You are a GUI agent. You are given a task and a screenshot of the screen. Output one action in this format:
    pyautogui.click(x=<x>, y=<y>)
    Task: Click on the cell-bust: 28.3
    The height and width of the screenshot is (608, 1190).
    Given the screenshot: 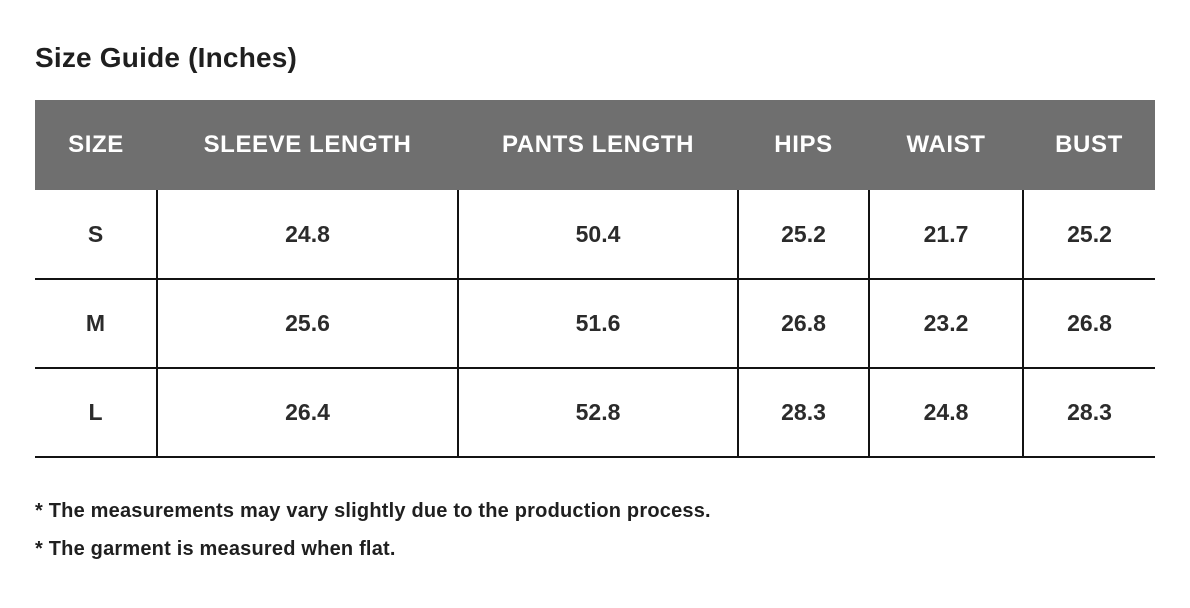 What is the action you would take?
    pyautogui.click(x=1088, y=413)
    